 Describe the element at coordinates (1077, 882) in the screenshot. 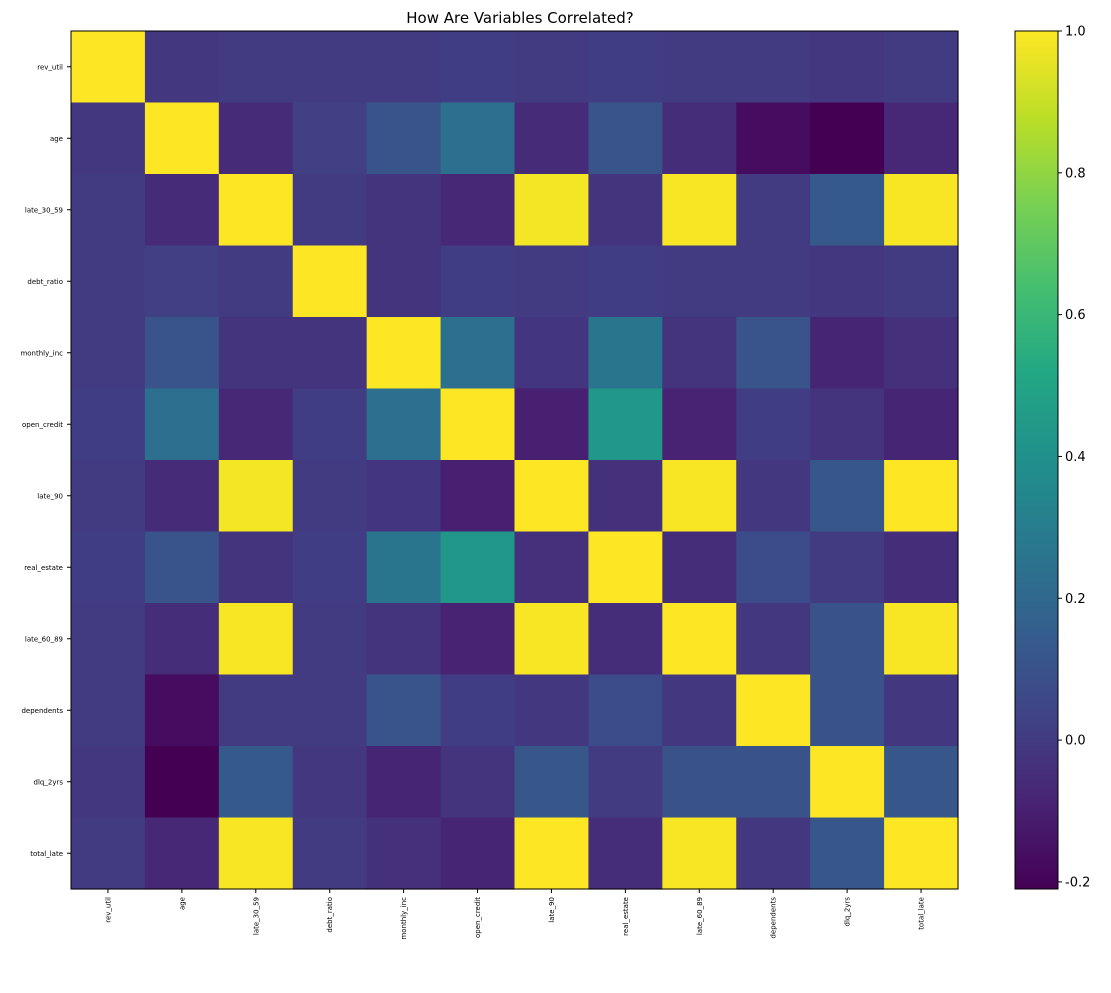

I see `colorbar-tick-label: -0.2` at that location.